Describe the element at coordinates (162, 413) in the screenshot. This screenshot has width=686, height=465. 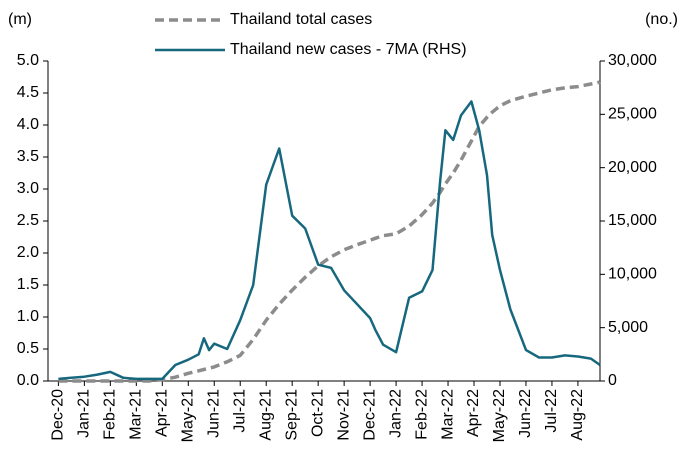
I see `x-tick-label: Apr-21` at that location.